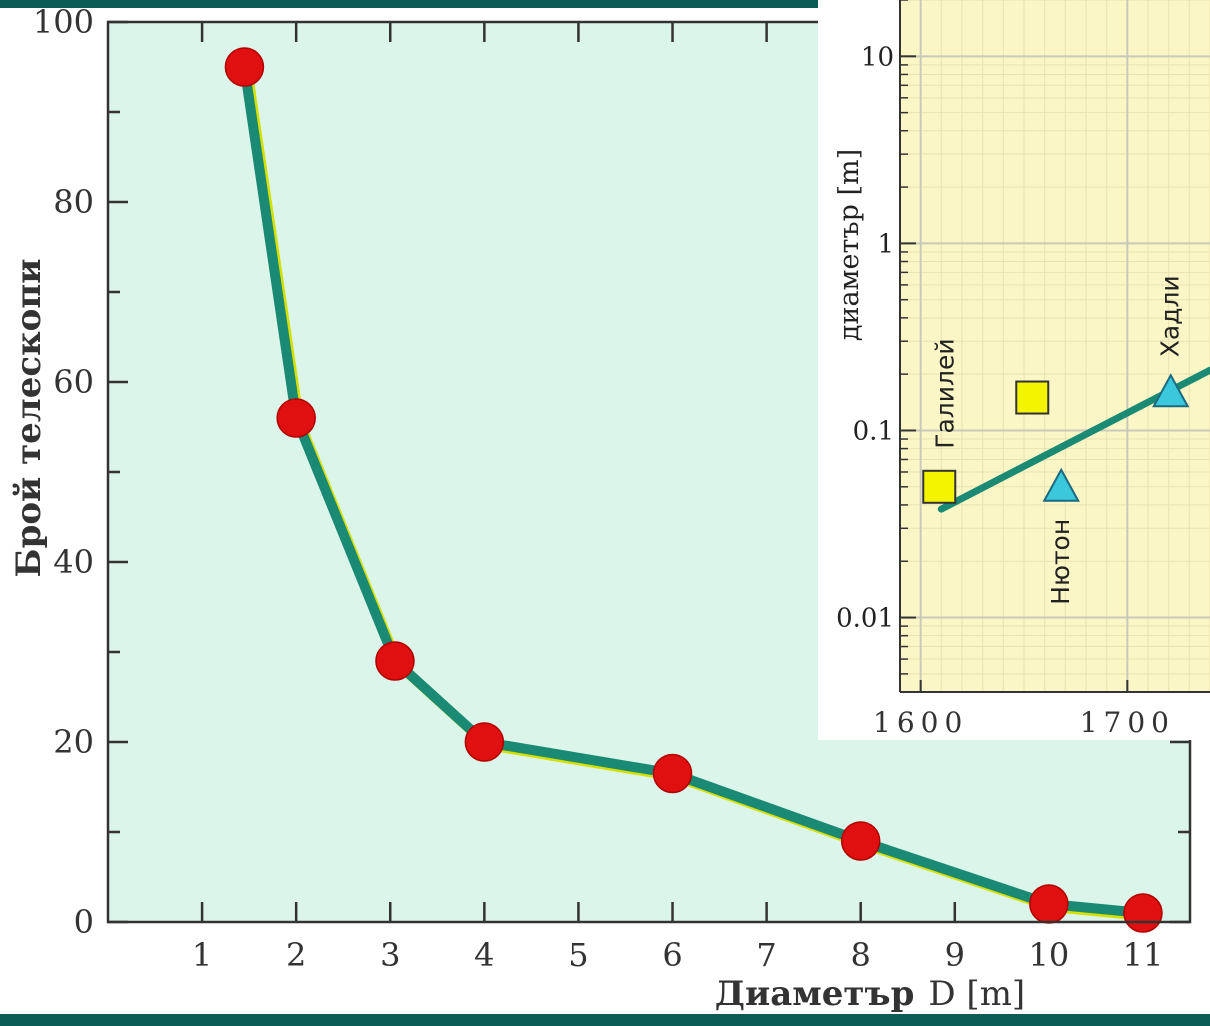 The width and height of the screenshot is (1210, 1026). What do you see at coordinates (920, 722) in the screenshot?
I see `inset-x-tick-label: 1600` at bounding box center [920, 722].